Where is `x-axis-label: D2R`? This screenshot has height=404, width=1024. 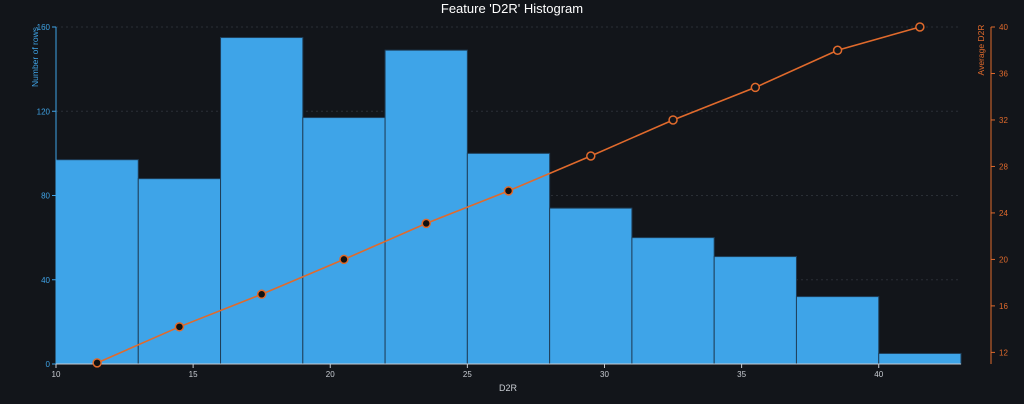
x-axis-label: D2R is located at coordinates (508, 388).